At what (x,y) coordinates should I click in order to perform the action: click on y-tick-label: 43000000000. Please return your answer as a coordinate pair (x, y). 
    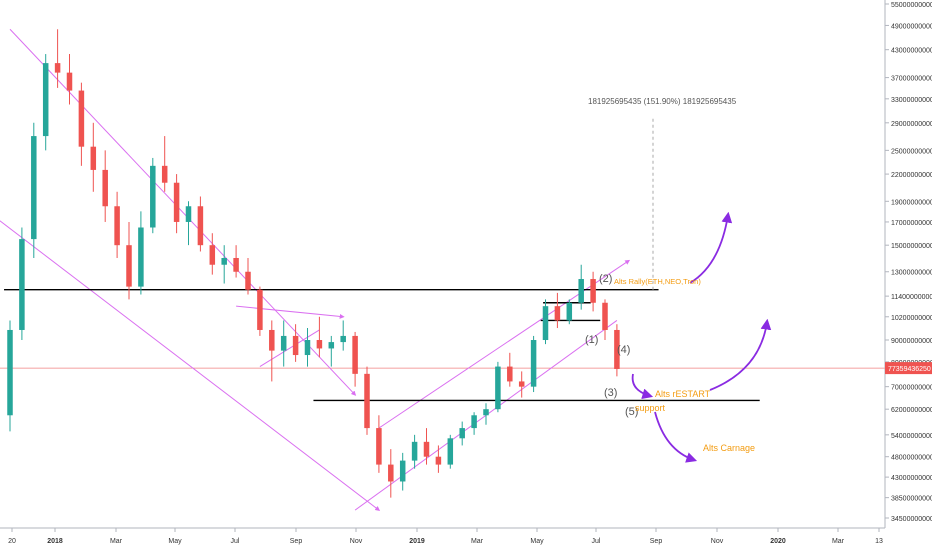
    Looking at the image, I should click on (911, 478).